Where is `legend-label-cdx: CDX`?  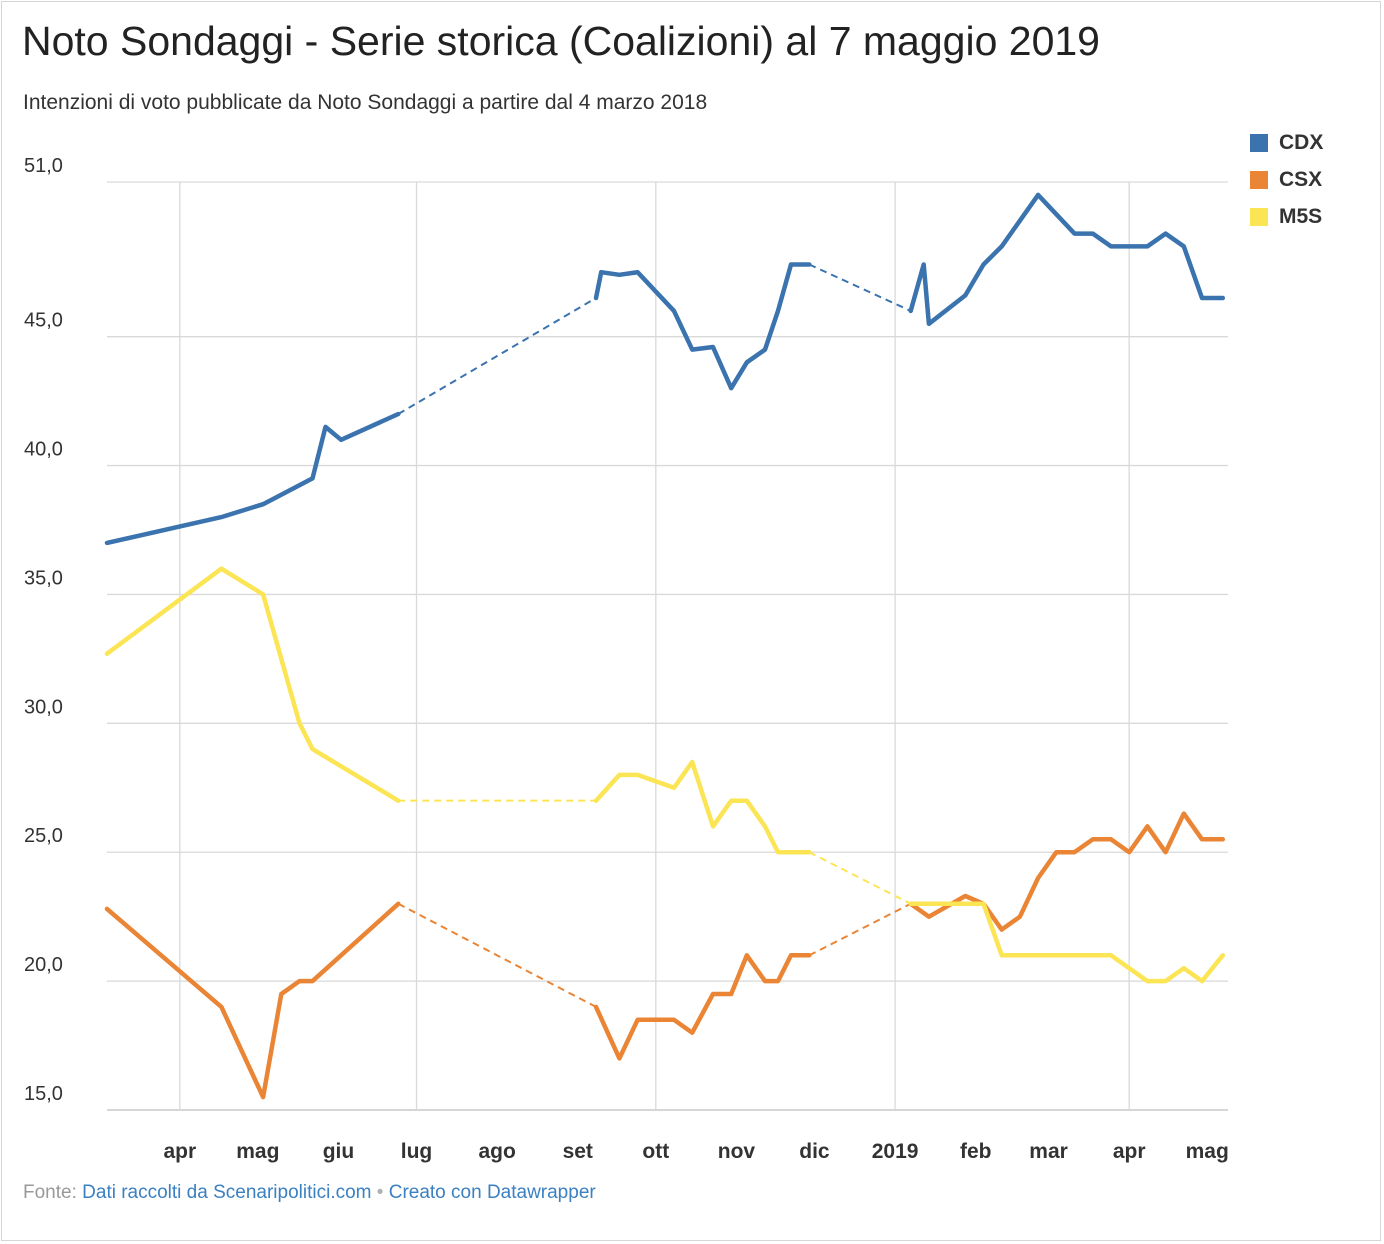
legend-label-cdx: CDX is located at coordinates (1301, 142).